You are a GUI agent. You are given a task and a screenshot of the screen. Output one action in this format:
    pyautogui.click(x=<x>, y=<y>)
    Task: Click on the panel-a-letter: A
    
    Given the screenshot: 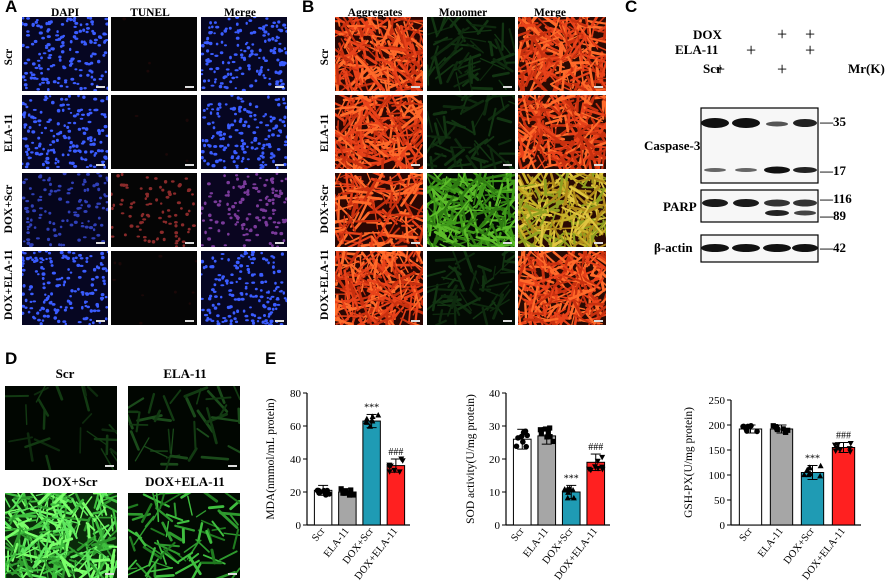 What is the action you would take?
    pyautogui.click(x=11, y=8)
    